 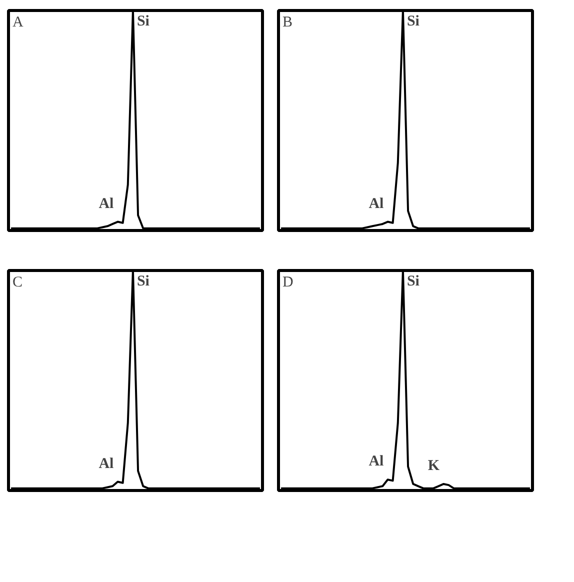 I want to click on chart-title: A, so click(x=18, y=22).